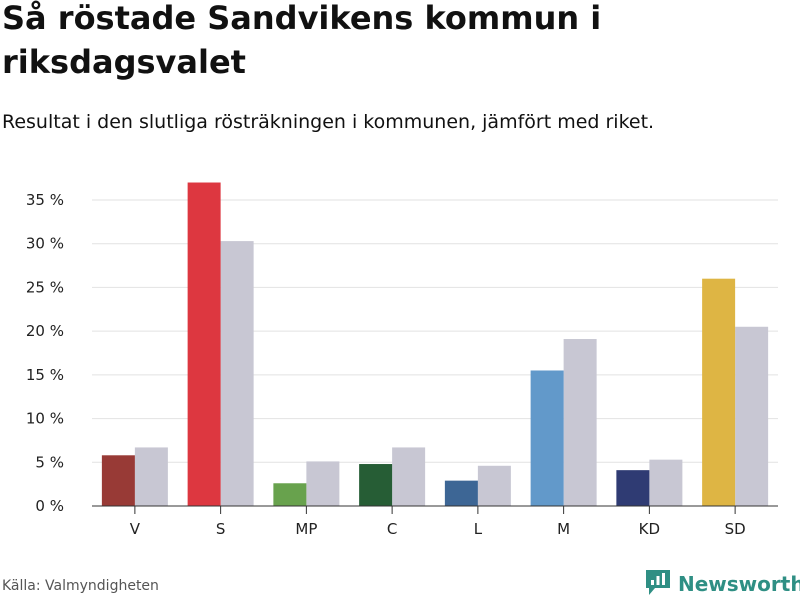 Image resolution: width=800 pixels, height=601 pixels. What do you see at coordinates (45, 331) in the screenshot?
I see `y-tick-label: 20 %` at bounding box center [45, 331].